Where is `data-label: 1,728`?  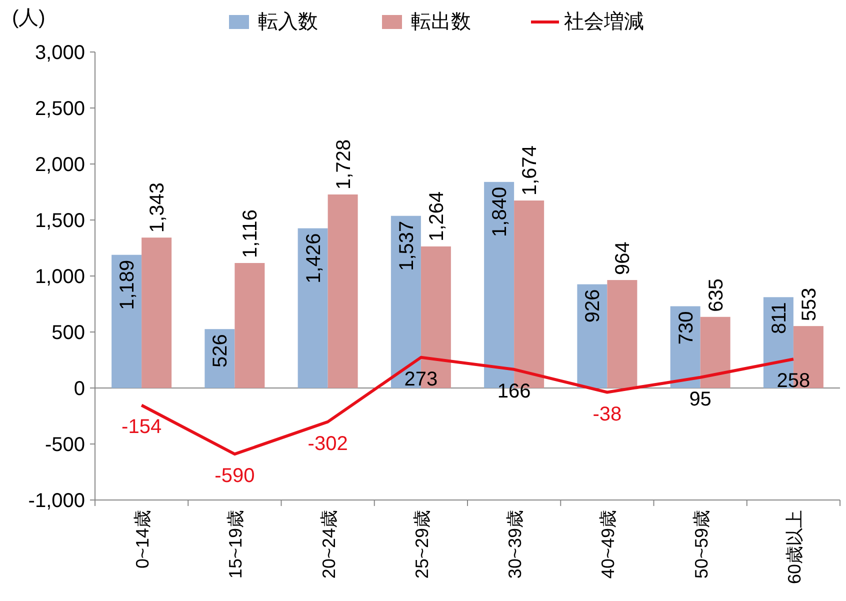 data-label: 1,728 is located at coordinates (343, 164).